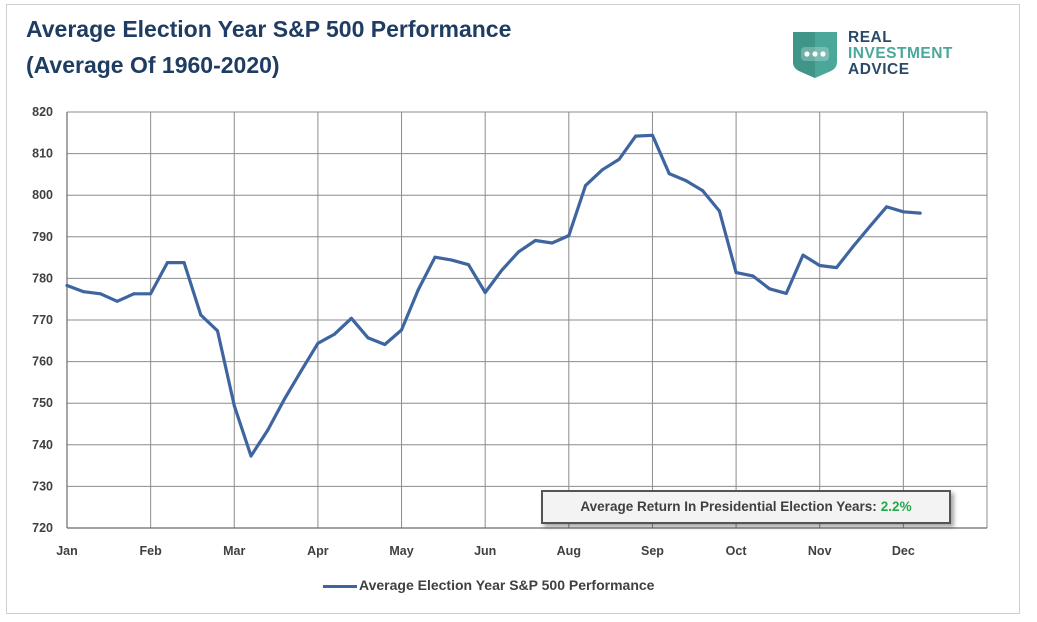 This screenshot has height=622, width=1037. Describe the element at coordinates (652, 551) in the screenshot. I see `x-tick-label: Sep` at that location.